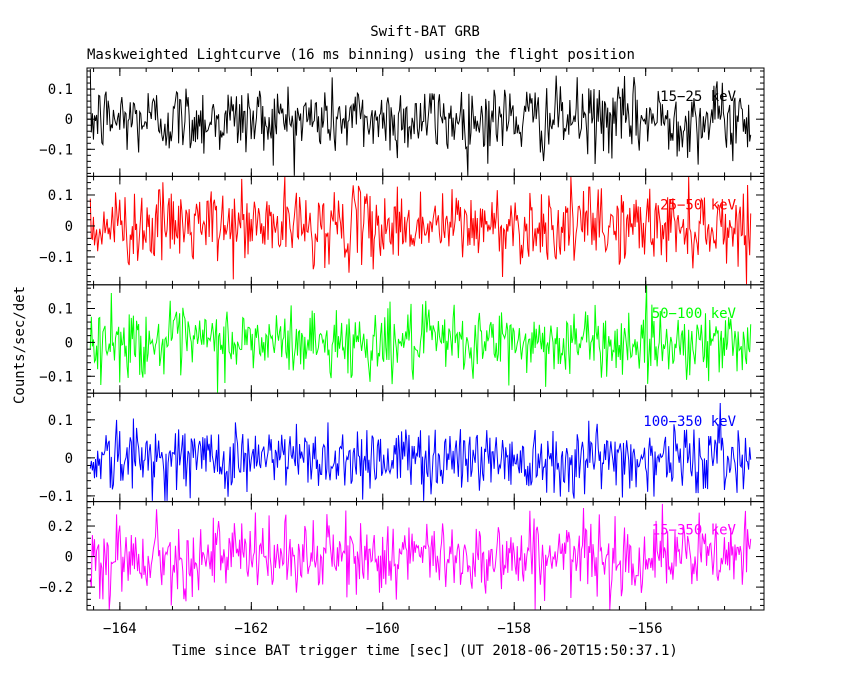 The width and height of the screenshot is (850, 680). What do you see at coordinates (698, 205) in the screenshot?
I see `energy-band-label: 25−50 keV` at bounding box center [698, 205].